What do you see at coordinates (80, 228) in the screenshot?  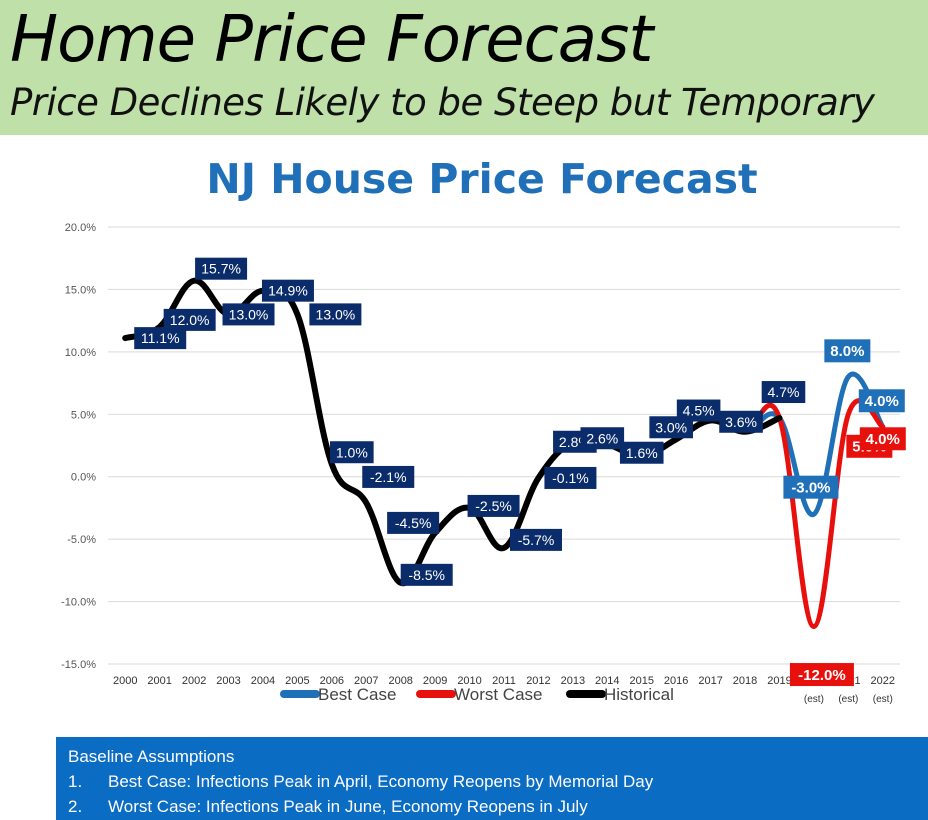 I see `y-tick-label: 20.0%` at bounding box center [80, 228].